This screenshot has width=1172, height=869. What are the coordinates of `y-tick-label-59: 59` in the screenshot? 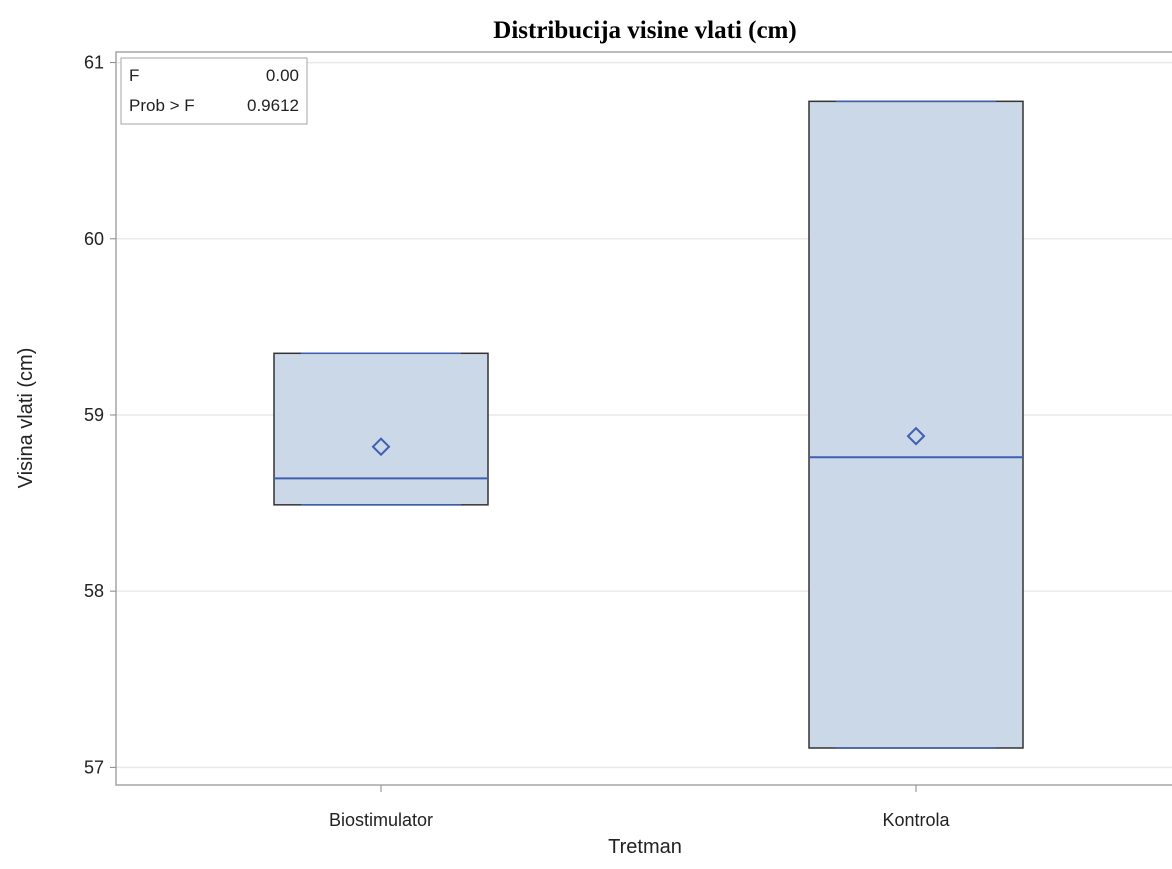 It's located at (94, 415).